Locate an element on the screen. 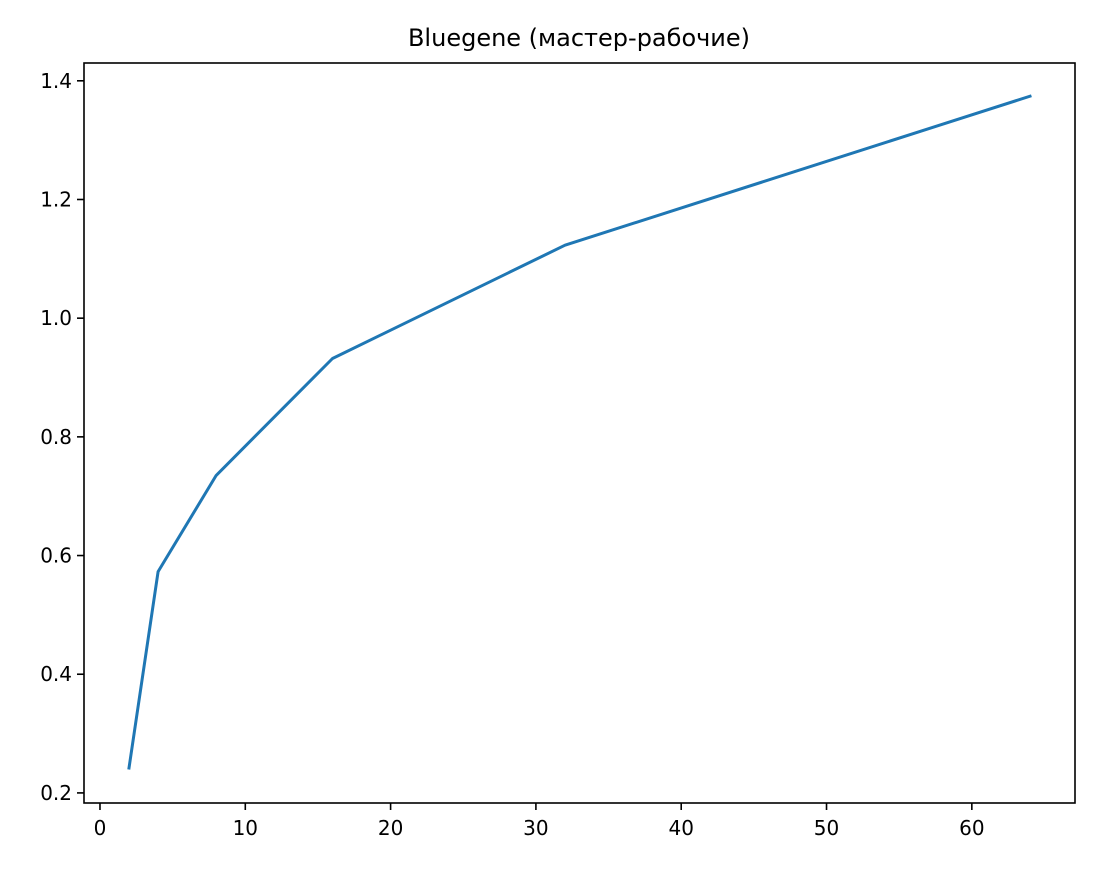 Image resolution: width=1095 pixels, height=870 pixels. y-tick-label: 0.8 is located at coordinates (56, 437).